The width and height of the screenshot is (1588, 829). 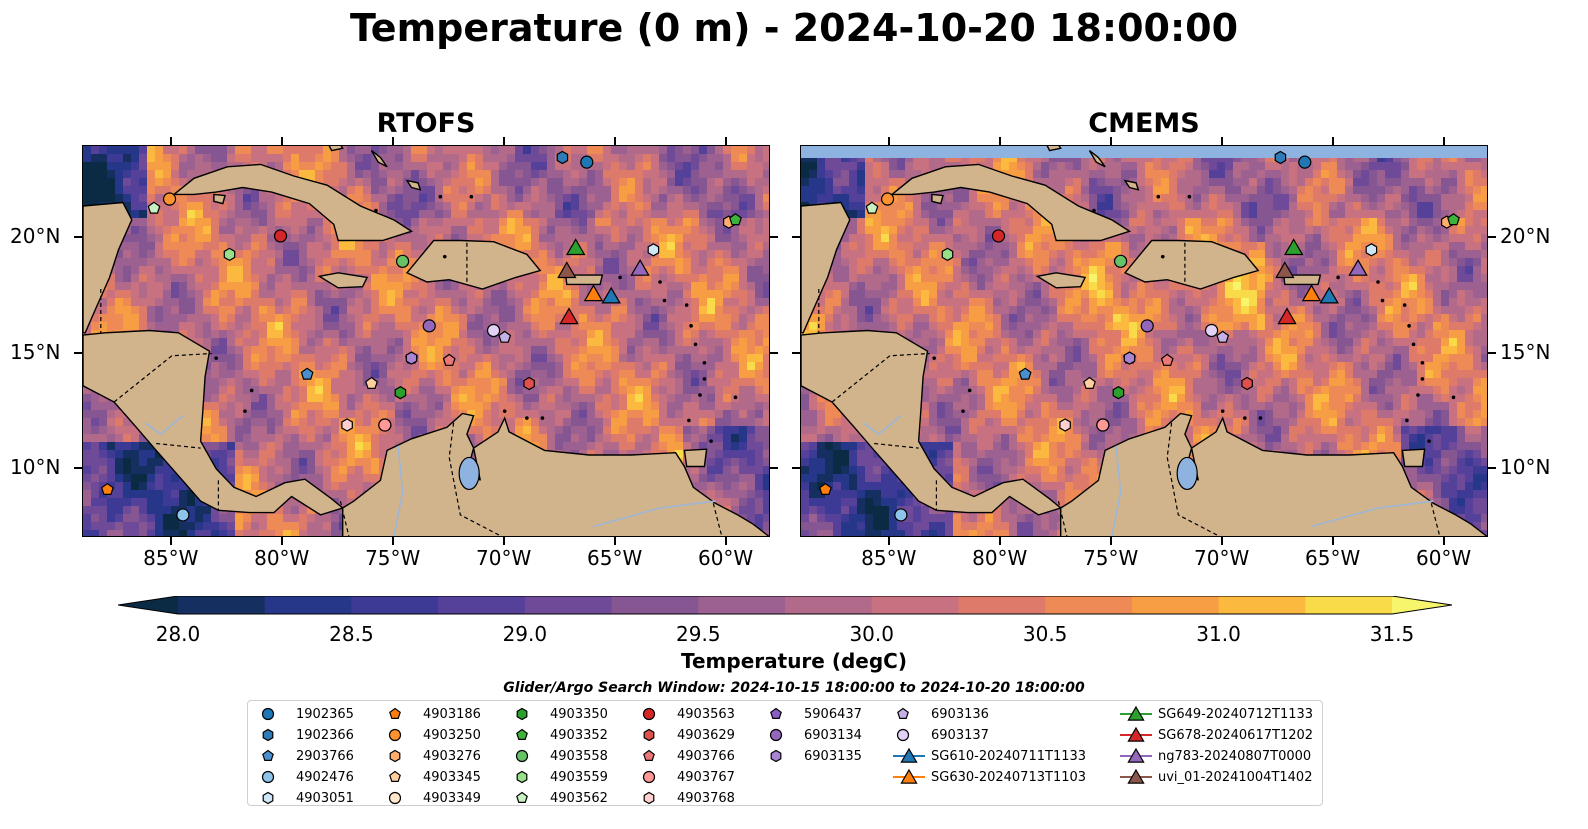 What do you see at coordinates (1011, 202) in the screenshot?
I see `landmass-cuba` at bounding box center [1011, 202].